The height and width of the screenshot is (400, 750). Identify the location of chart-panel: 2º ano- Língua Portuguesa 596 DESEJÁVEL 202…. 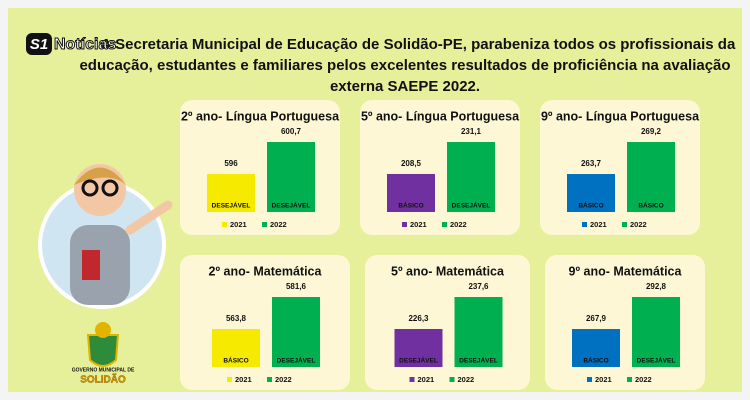
(260, 167).